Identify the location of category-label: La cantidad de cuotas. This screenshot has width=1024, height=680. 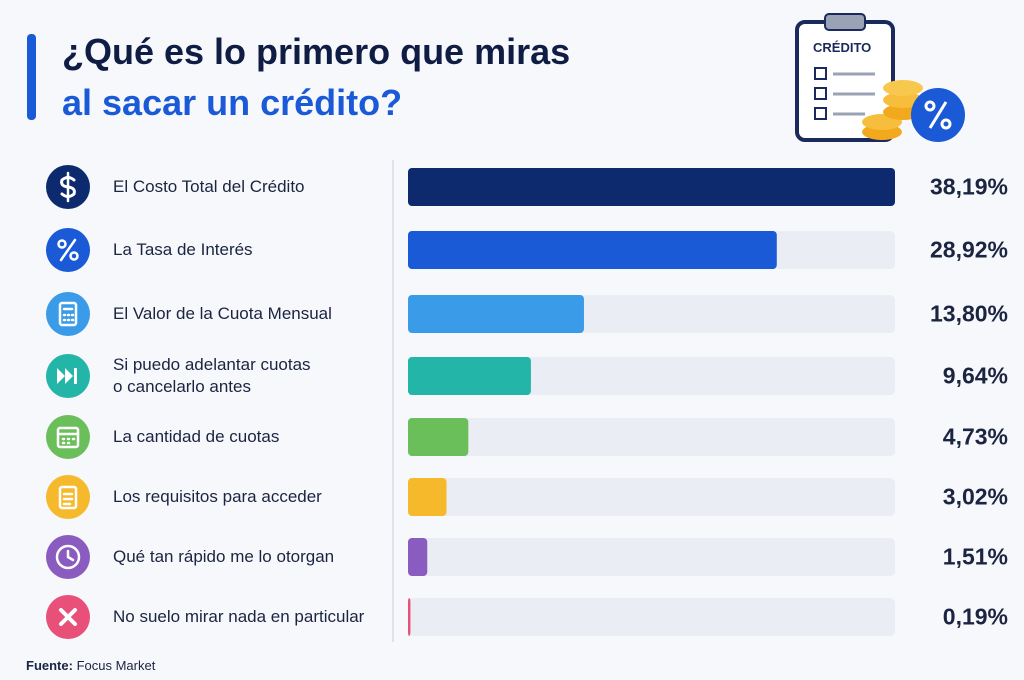
(196, 436).